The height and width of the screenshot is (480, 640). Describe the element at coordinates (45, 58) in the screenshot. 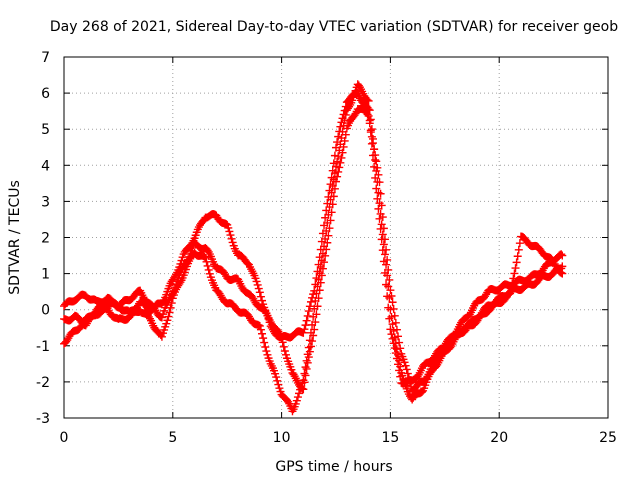

I see `y-tick-label: 7` at that location.